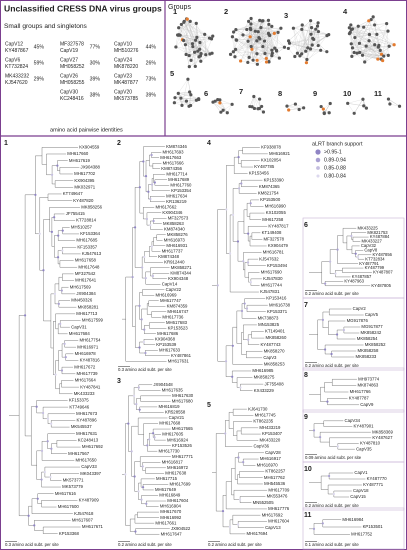 Image resolution: width=407 pixels, height=550 pixels. What do you see at coordinates (171, 168) in the screenshot?
I see `leaf-label: KM874356` at bounding box center [171, 168].